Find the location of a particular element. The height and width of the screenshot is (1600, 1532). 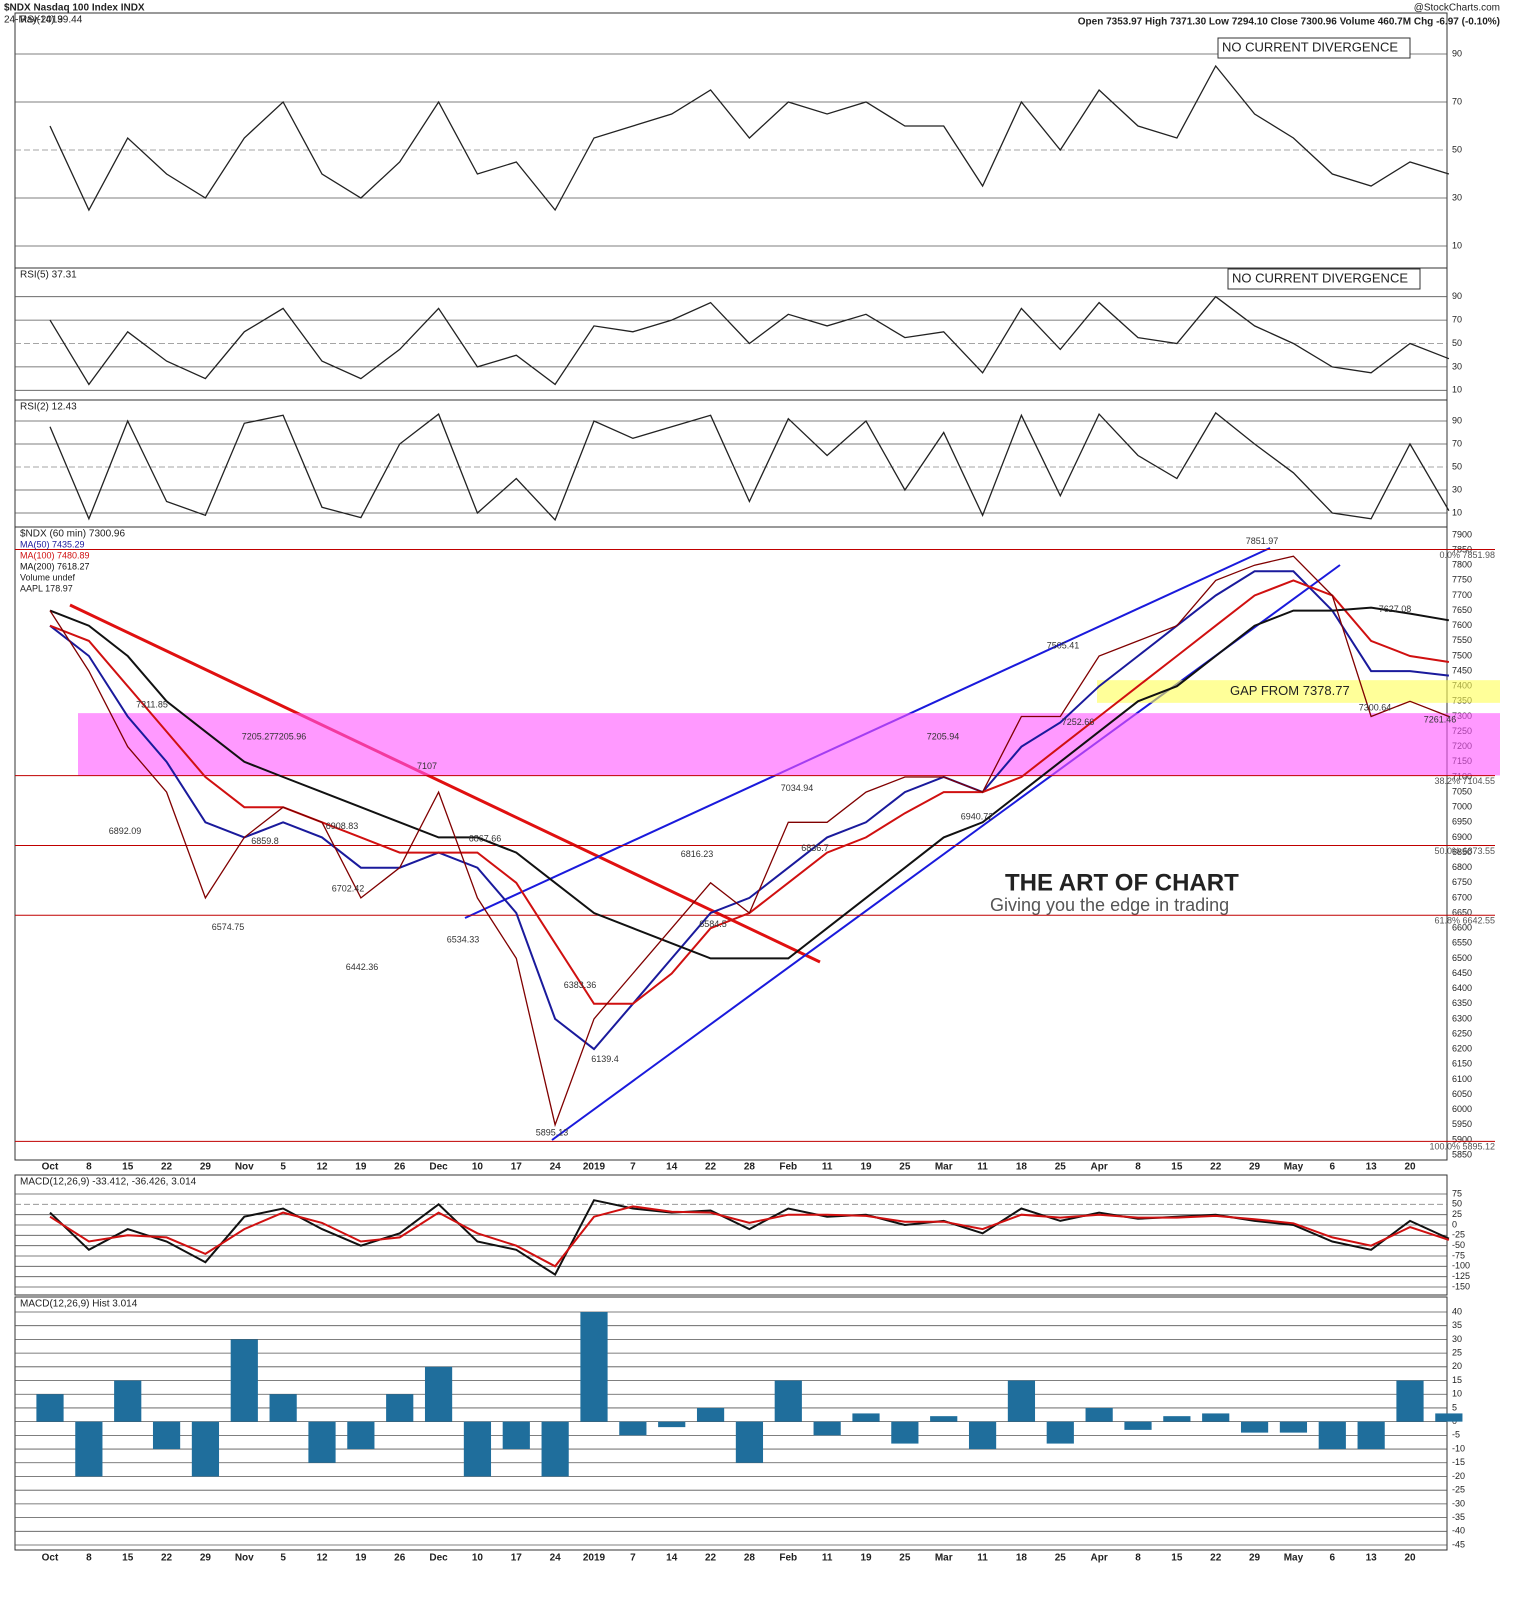

price-label: 6534.33 is located at coordinates (463, 939).